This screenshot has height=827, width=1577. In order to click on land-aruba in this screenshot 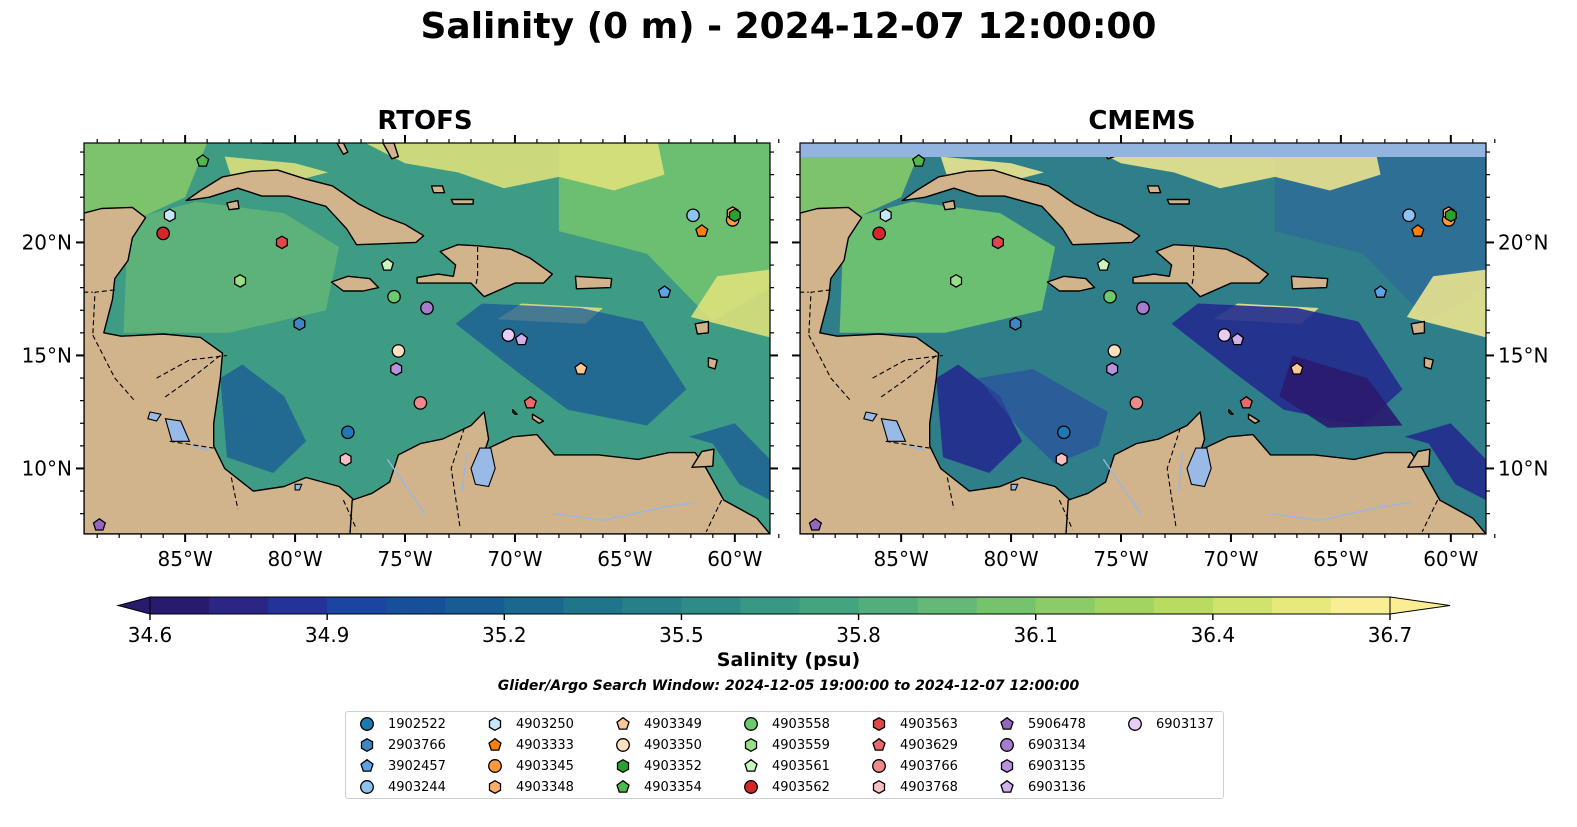, I will do `click(1231, 412)`.